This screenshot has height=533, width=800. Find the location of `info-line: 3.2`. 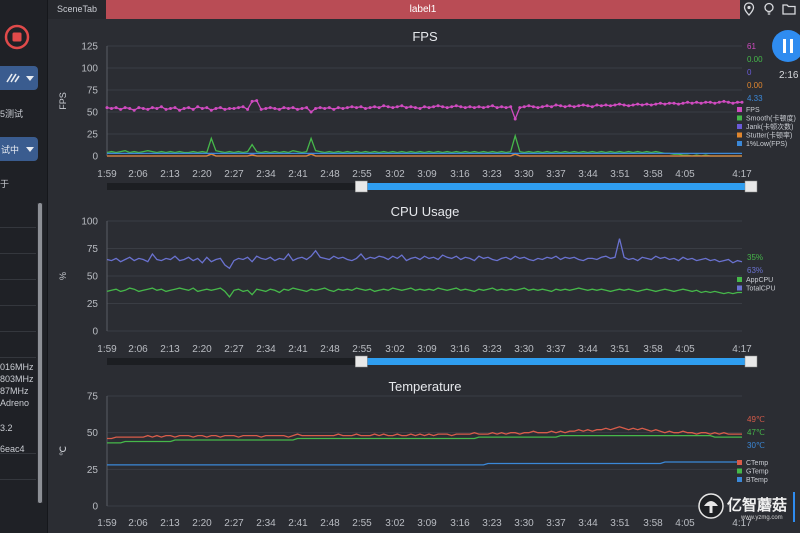

info-line: 3.2 is located at coordinates (6, 428).